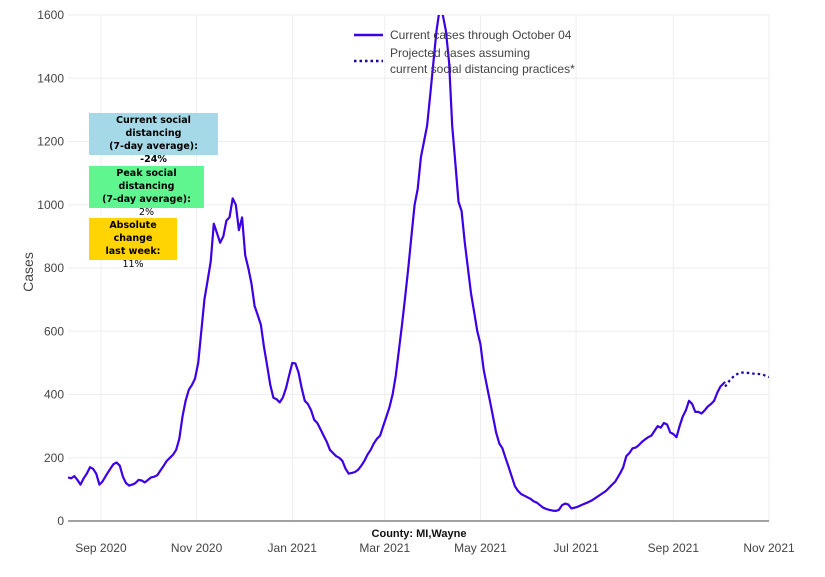 The width and height of the screenshot is (825, 577). What do you see at coordinates (419, 534) in the screenshot?
I see `chart-caption: County: MI,Wayne` at bounding box center [419, 534].